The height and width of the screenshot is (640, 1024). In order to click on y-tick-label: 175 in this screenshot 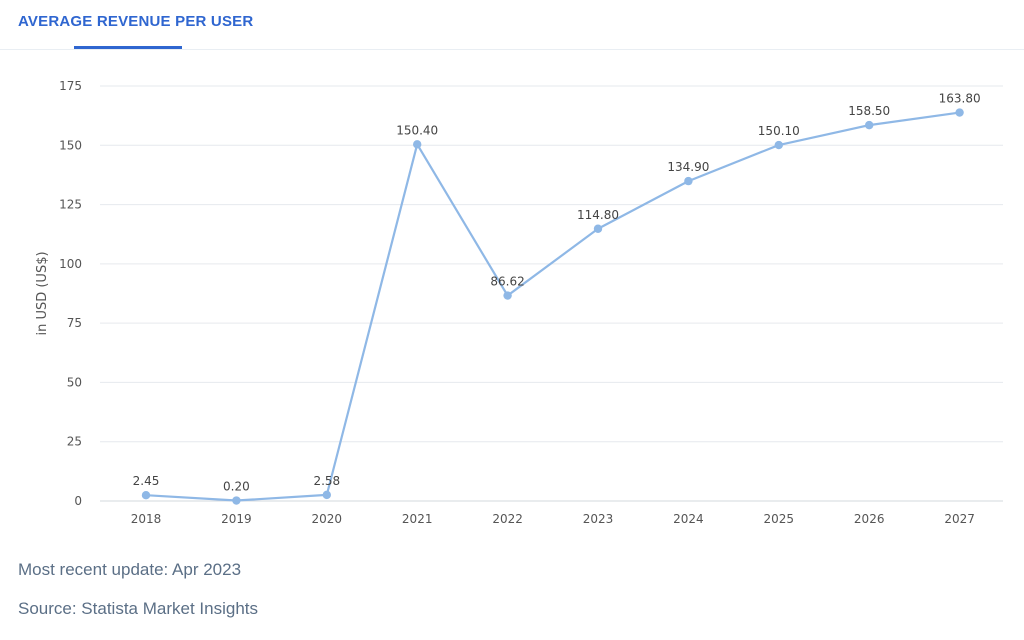, I will do `click(70, 86)`.